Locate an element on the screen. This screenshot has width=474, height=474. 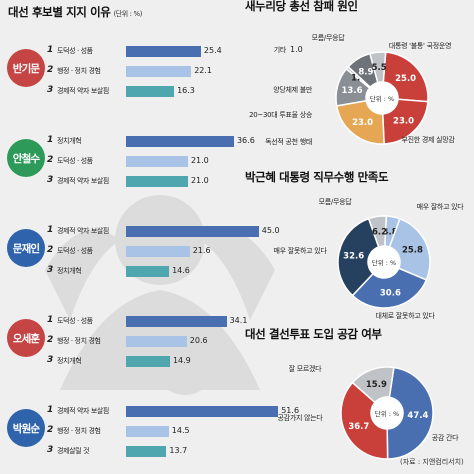
slice-value: 25.0 is located at coordinates (405, 79).